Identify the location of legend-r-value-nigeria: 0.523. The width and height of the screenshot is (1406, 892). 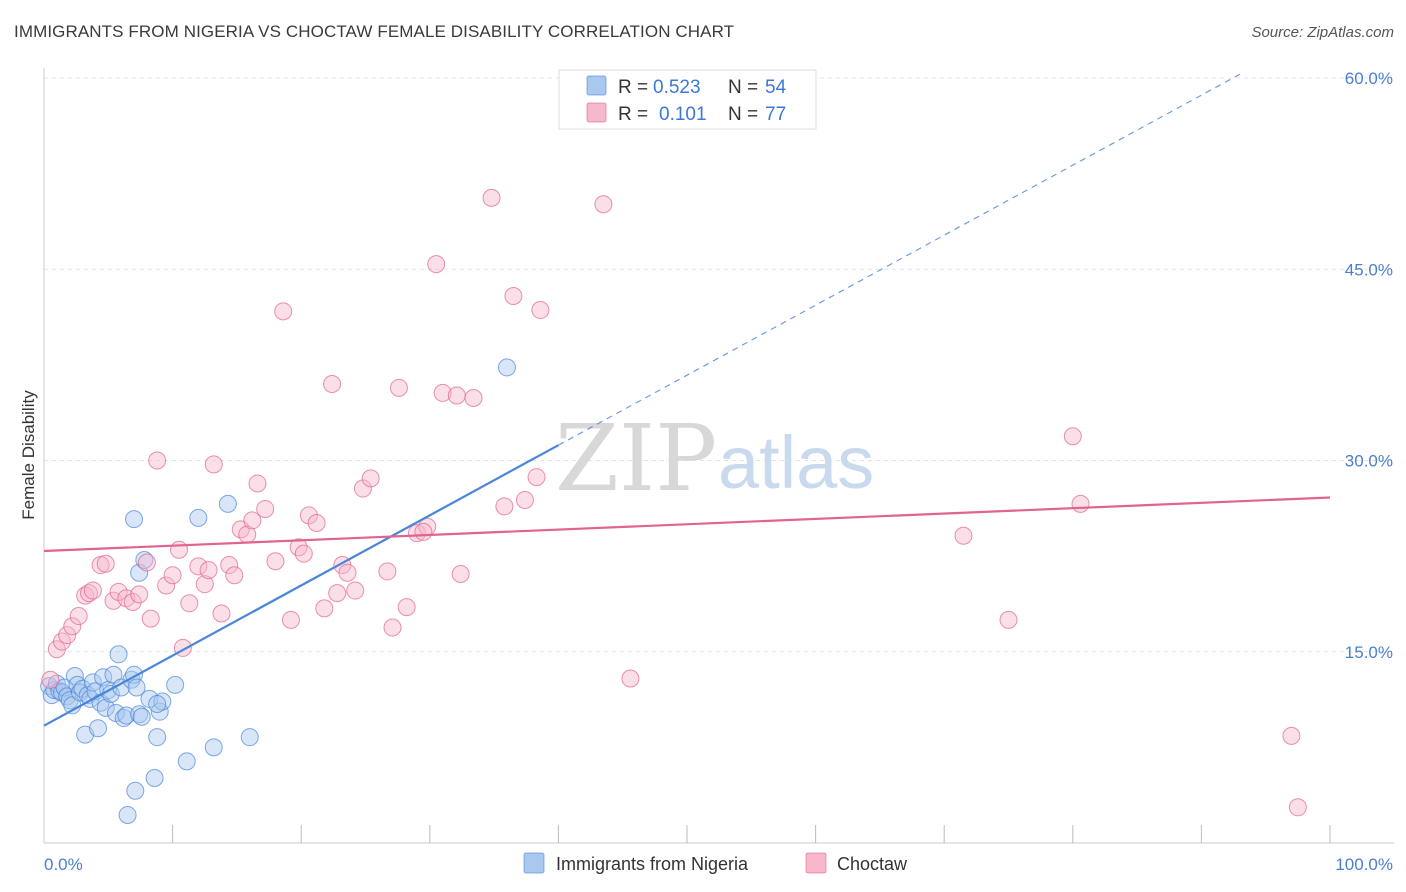
(677, 87).